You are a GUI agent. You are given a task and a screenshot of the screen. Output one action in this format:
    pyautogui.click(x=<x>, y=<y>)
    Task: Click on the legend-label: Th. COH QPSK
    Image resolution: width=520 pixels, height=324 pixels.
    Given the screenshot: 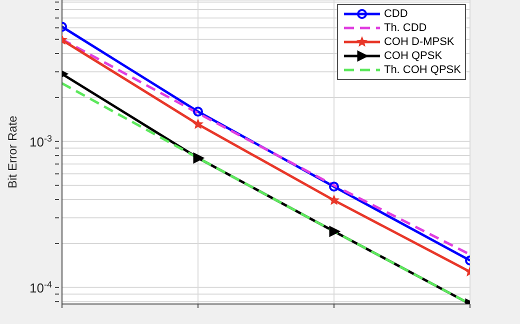 What is the action you would take?
    pyautogui.click(x=422, y=70)
    